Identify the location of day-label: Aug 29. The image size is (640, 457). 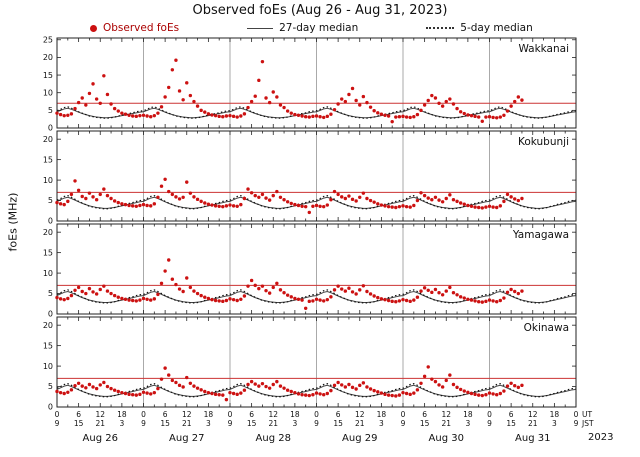
(359, 438).